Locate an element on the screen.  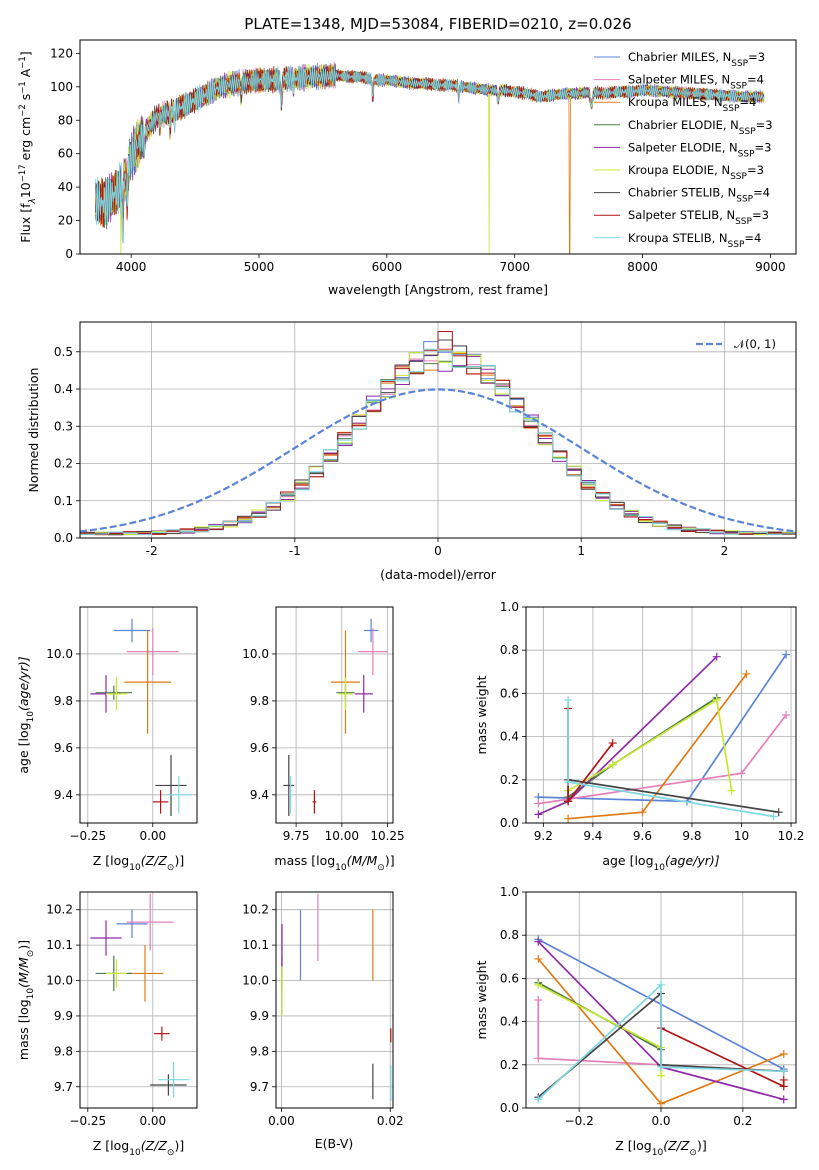
x-tick-label: 9.2 is located at coordinates (543, 836).